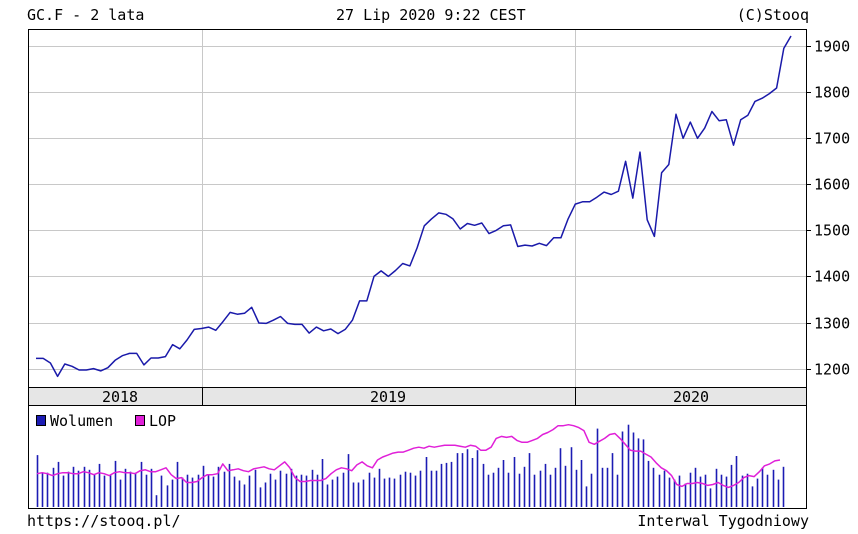 Image resolution: width=858 pixels, height=534 pixels. What do you see at coordinates (120, 397) in the screenshot?
I see `year-label: 2018` at bounding box center [120, 397].